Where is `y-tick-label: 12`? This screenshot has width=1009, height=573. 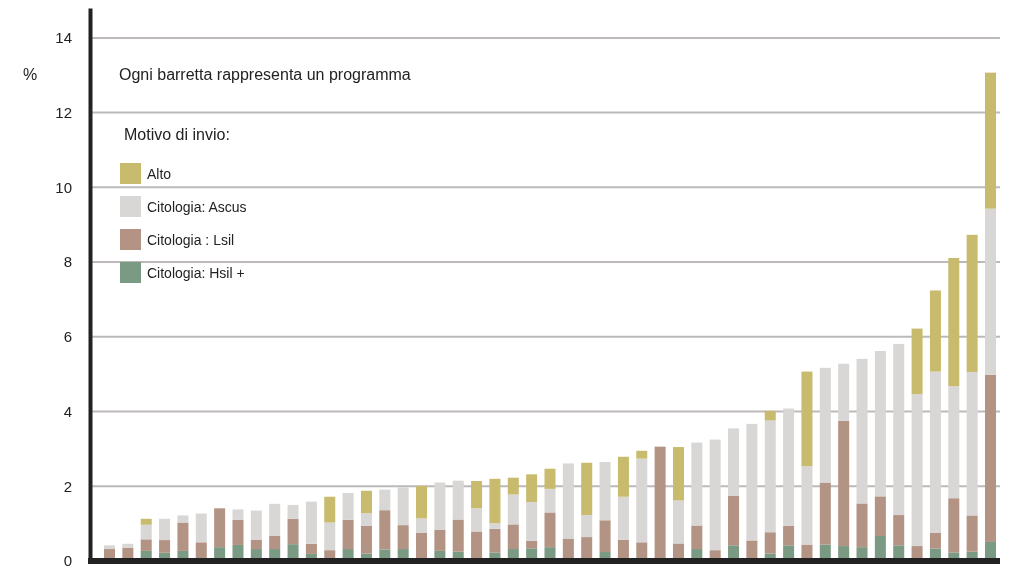 y-tick-label: 12 is located at coordinates (63, 112).